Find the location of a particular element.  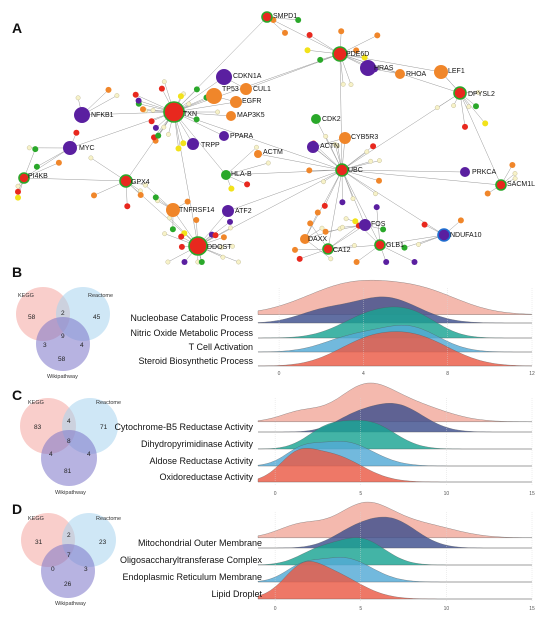

venn-d-kr: 2 is located at coordinates (69, 535).